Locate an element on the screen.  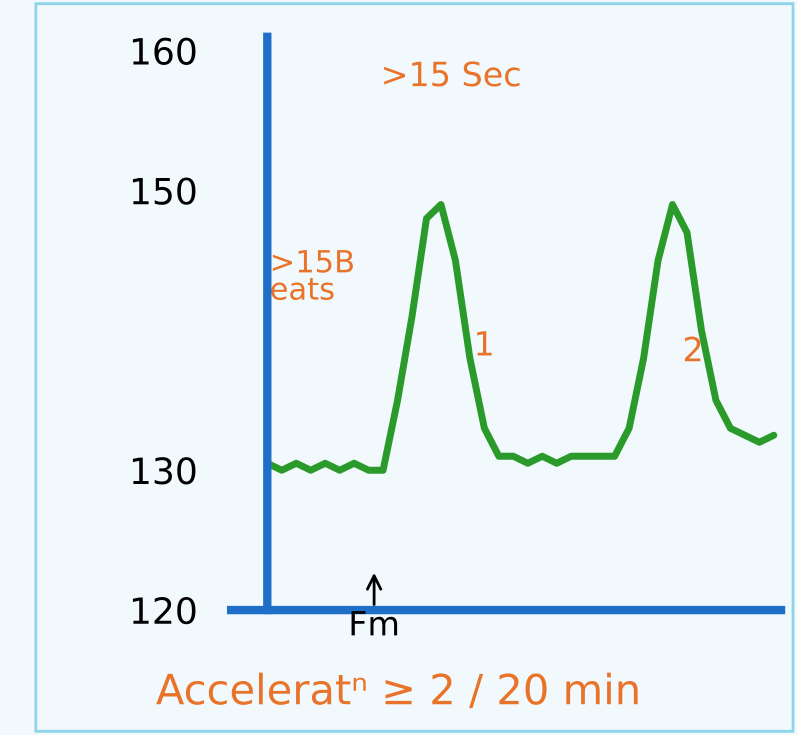
text: Acceleratⁿ ≥ 2 / 20 min is located at coordinates (397, 690).